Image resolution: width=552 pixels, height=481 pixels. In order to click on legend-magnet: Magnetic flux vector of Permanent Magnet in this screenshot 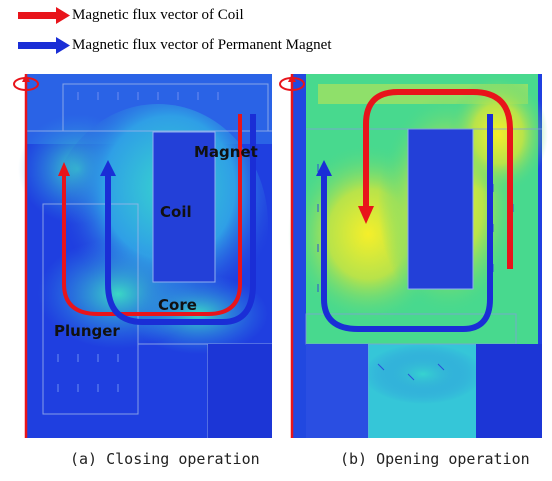, I will do `click(172, 45)`.